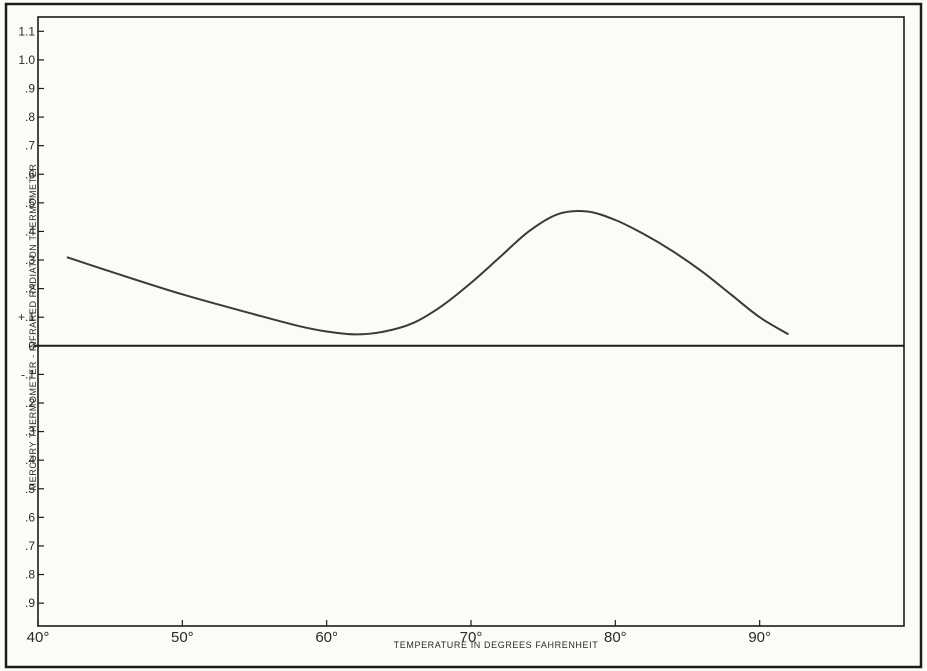 This screenshot has height=671, width=927. Describe the element at coordinates (615, 637) in the screenshot. I see `x-tick-label: 80°` at that location.